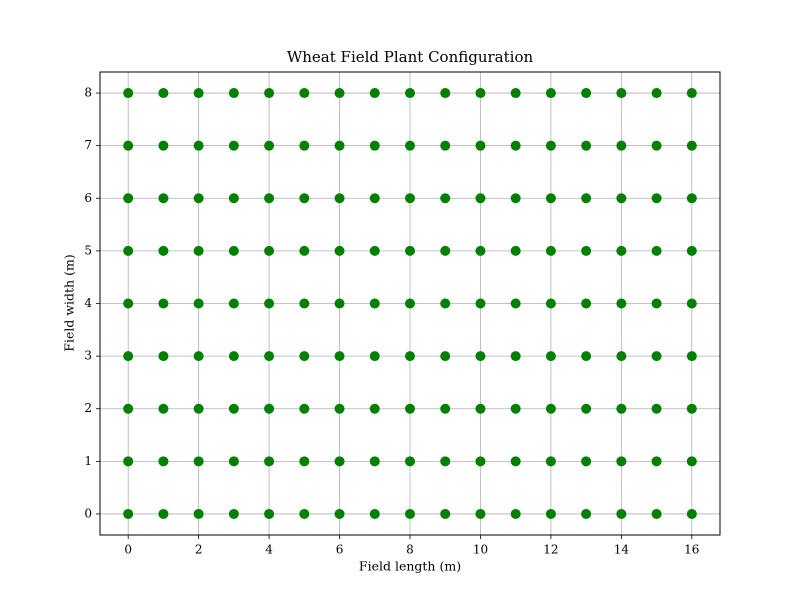 This screenshot has height=600, width=800. What do you see at coordinates (88, 513) in the screenshot?
I see `y-tick-label: 0` at bounding box center [88, 513].